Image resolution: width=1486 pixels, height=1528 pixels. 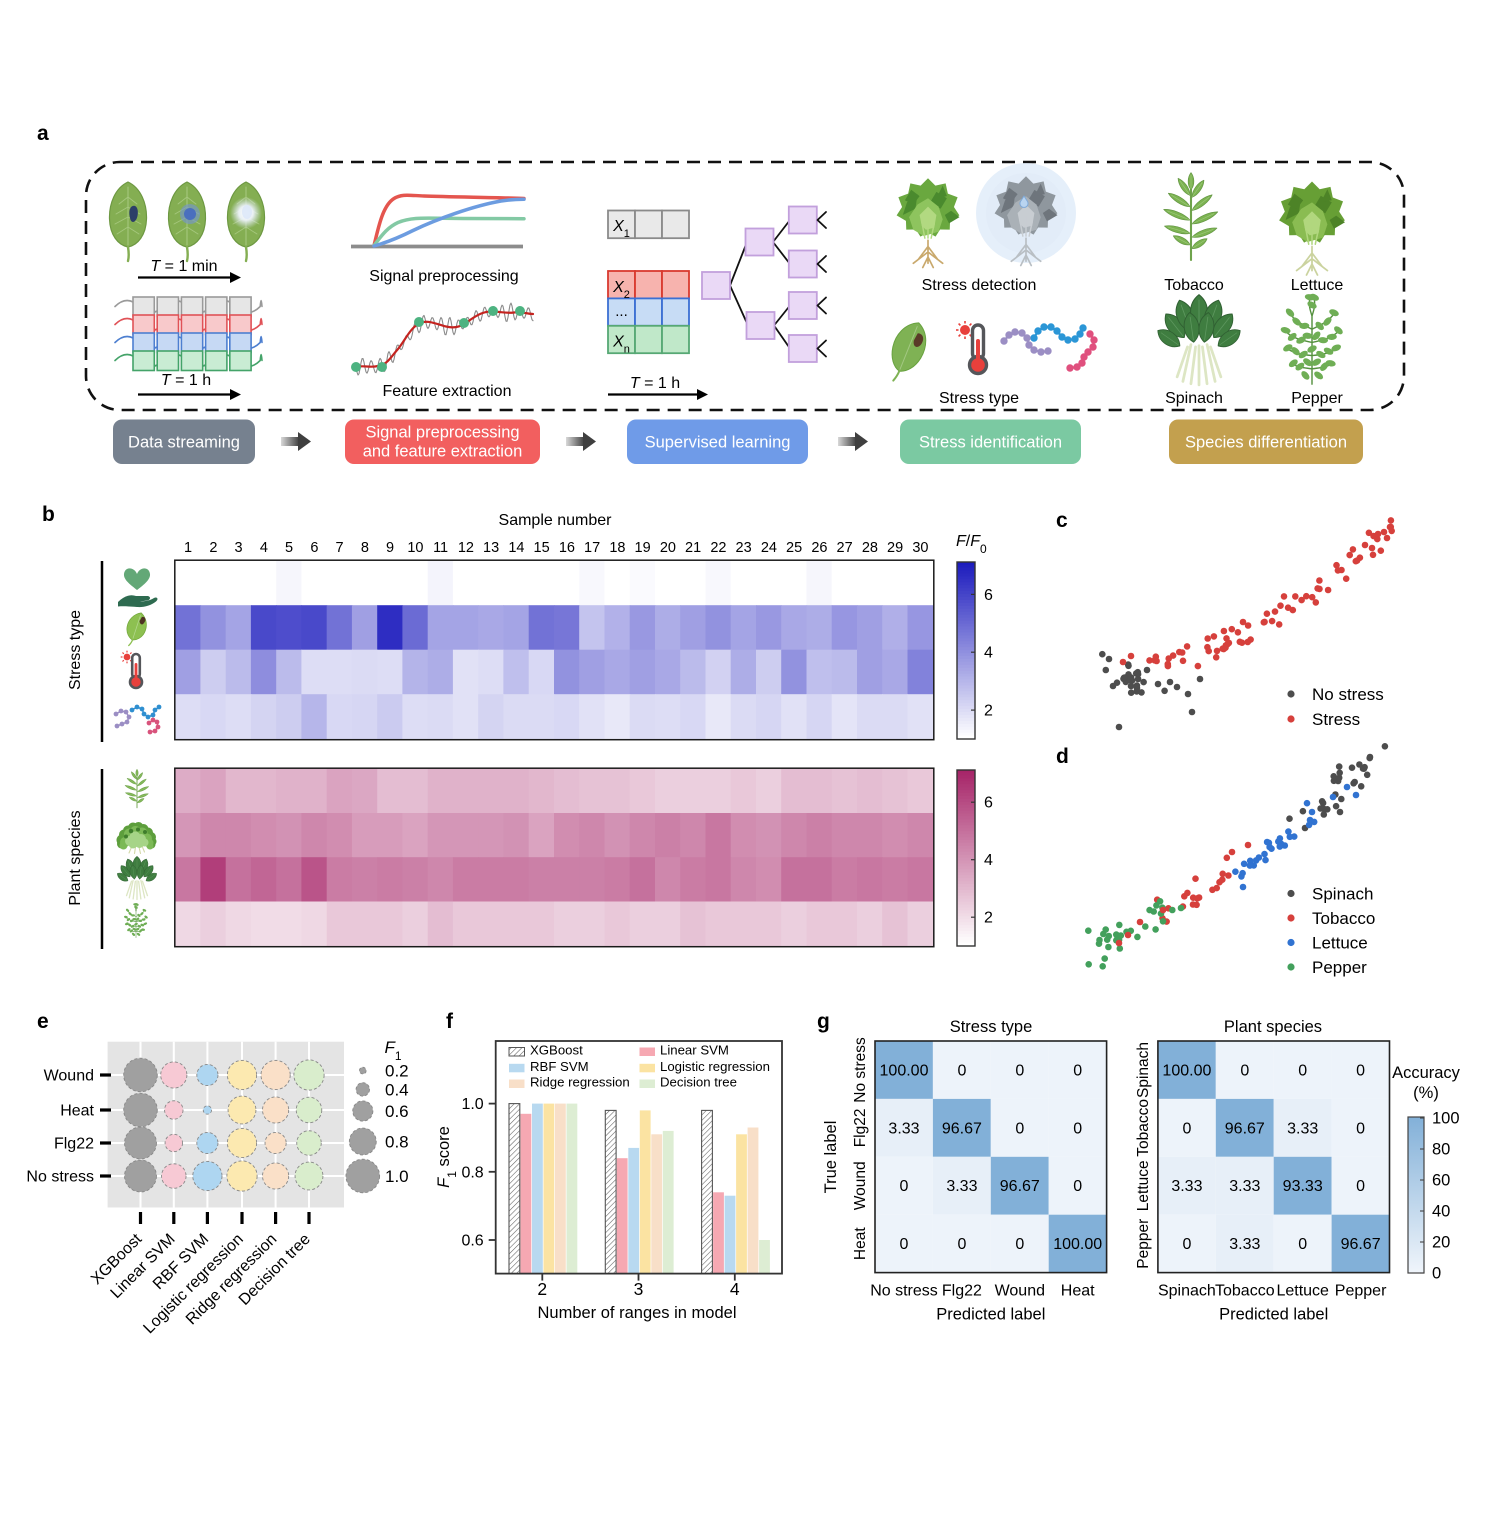 I want to click on svg-text: True label, so click(x=831, y=1157).